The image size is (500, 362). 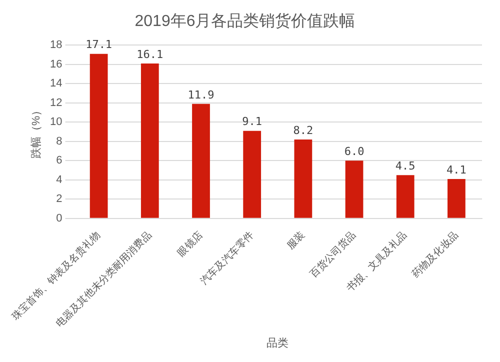 What do you see at coordinates (296, 240) in the screenshot?
I see `x-tick-label: 服装` at bounding box center [296, 240].